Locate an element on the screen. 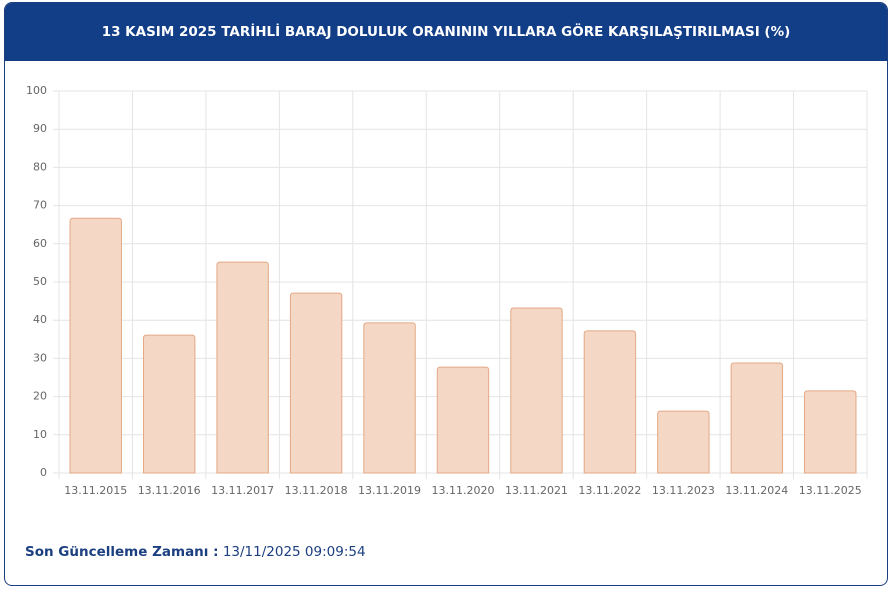 This screenshot has width=892, height=589. y-tick-label: 0 is located at coordinates (43, 472).